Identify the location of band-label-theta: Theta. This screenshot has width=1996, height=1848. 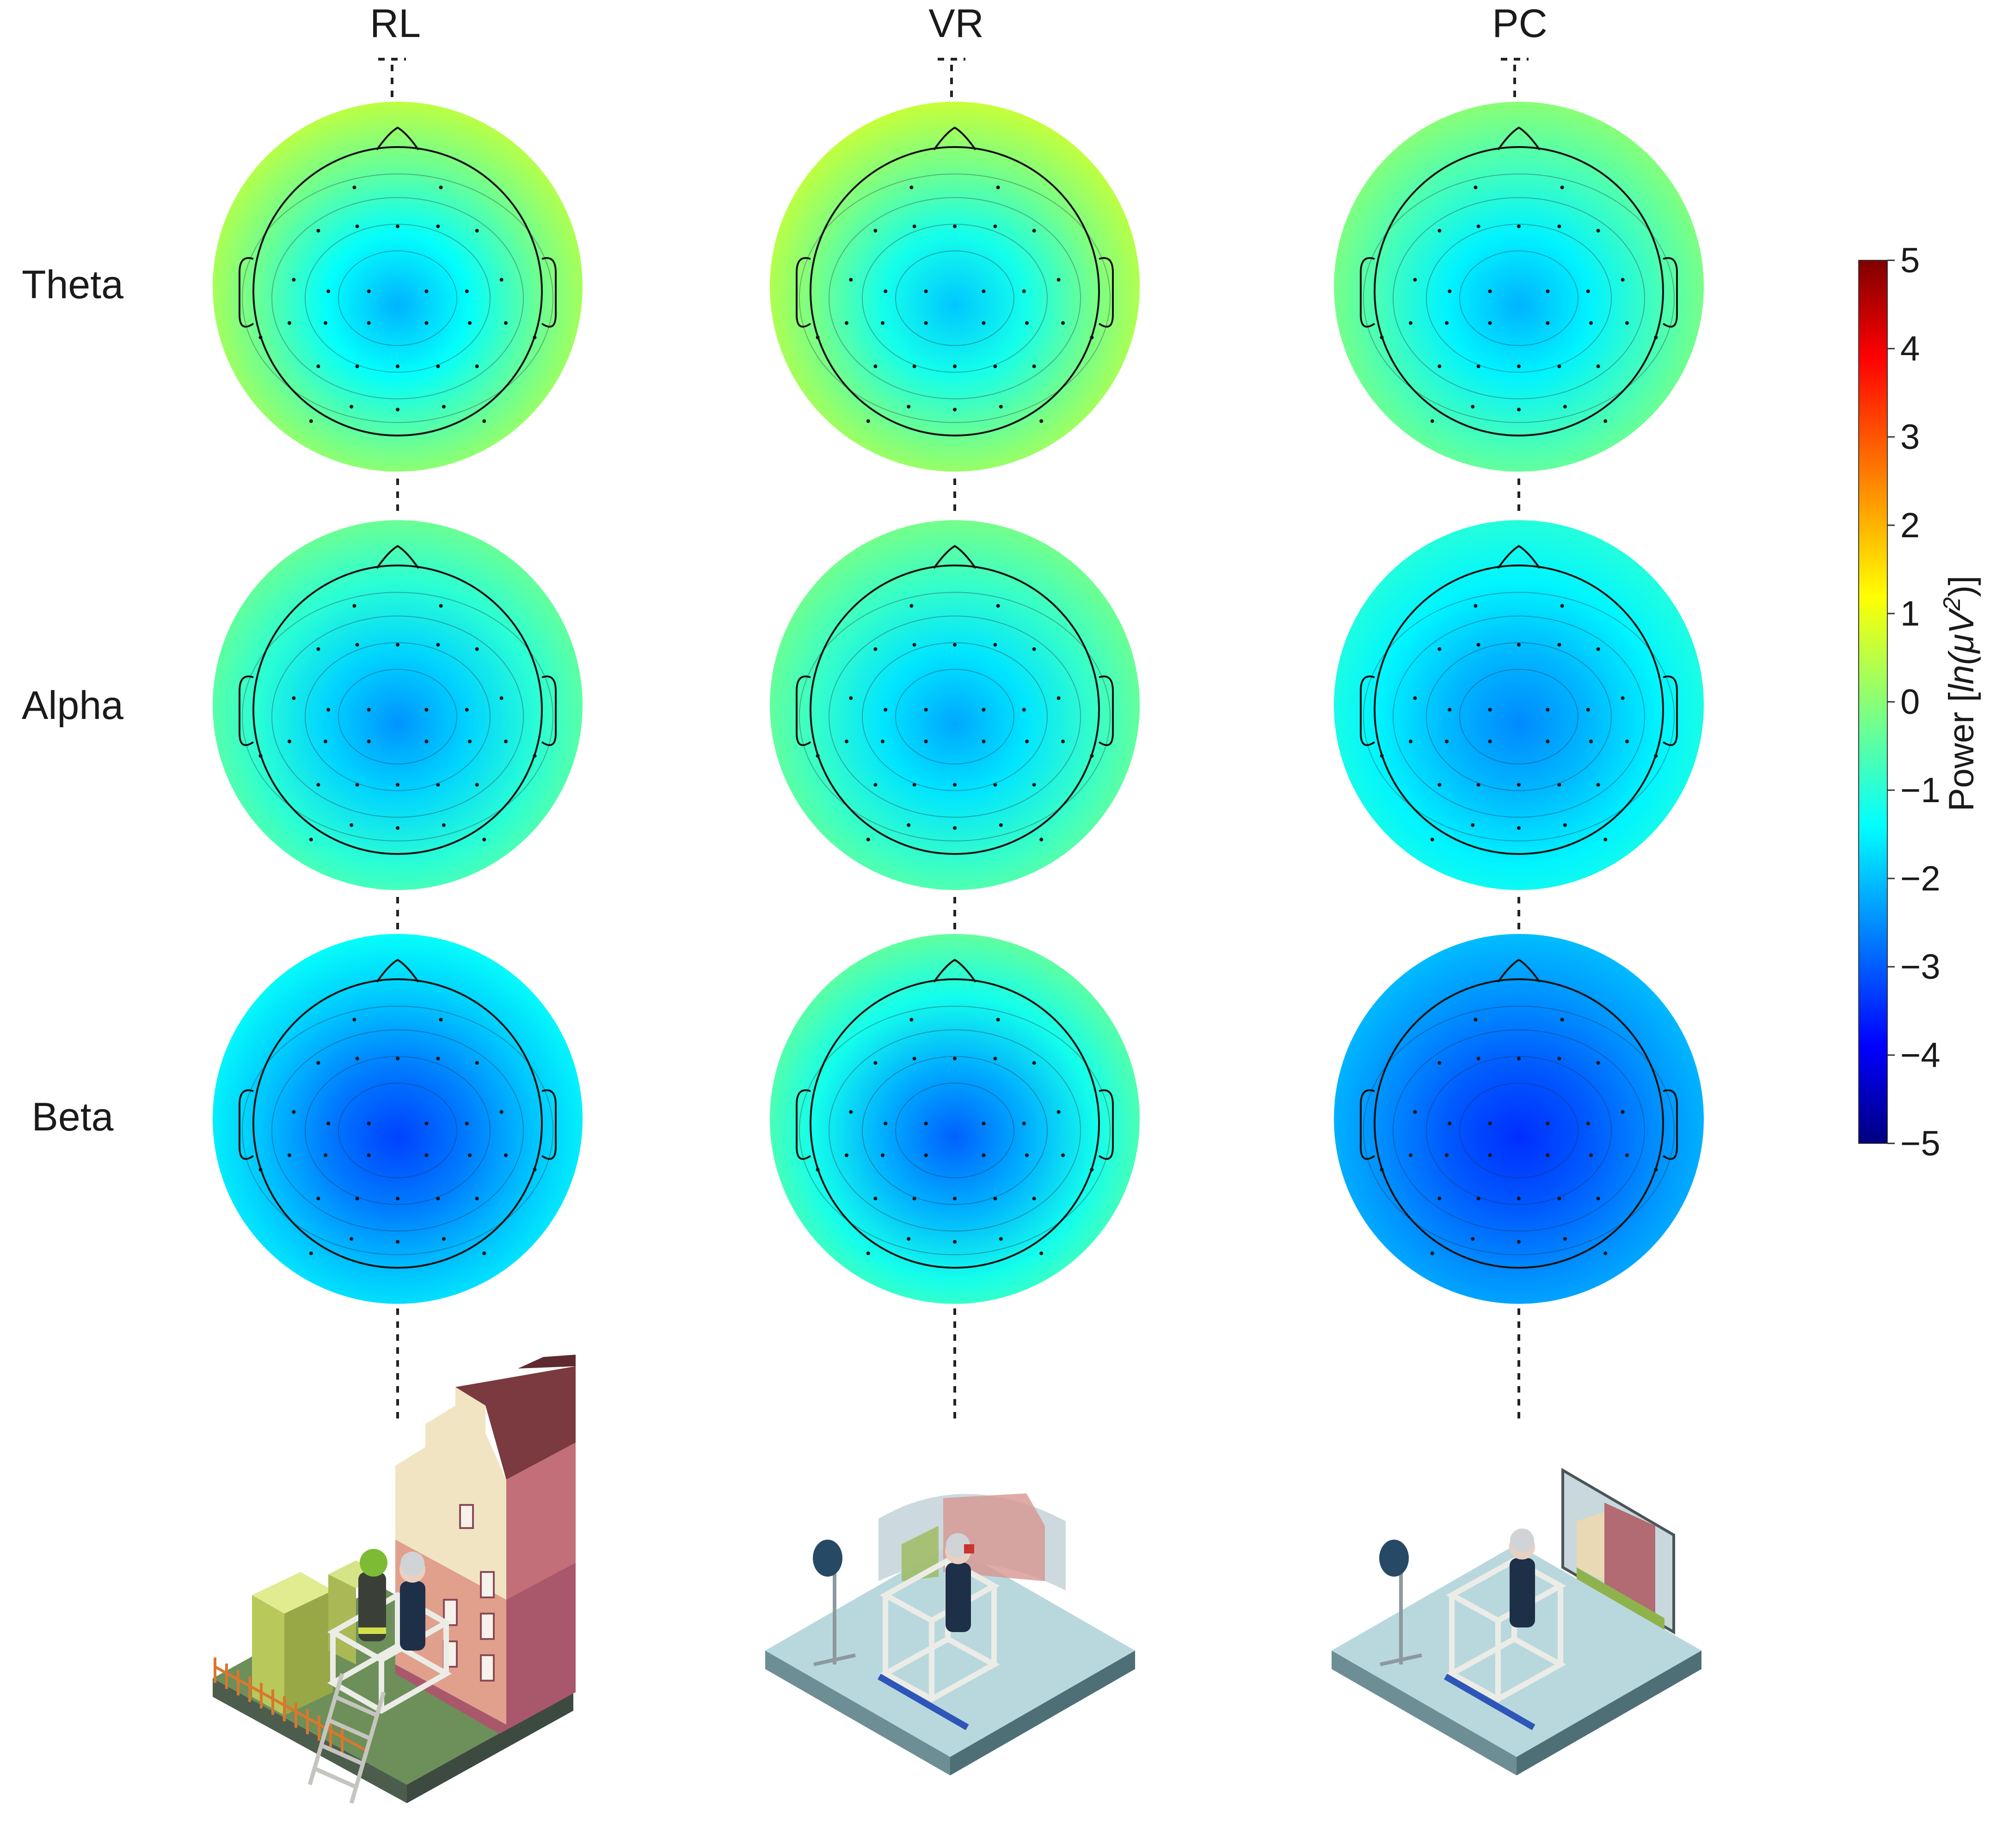
(72, 285).